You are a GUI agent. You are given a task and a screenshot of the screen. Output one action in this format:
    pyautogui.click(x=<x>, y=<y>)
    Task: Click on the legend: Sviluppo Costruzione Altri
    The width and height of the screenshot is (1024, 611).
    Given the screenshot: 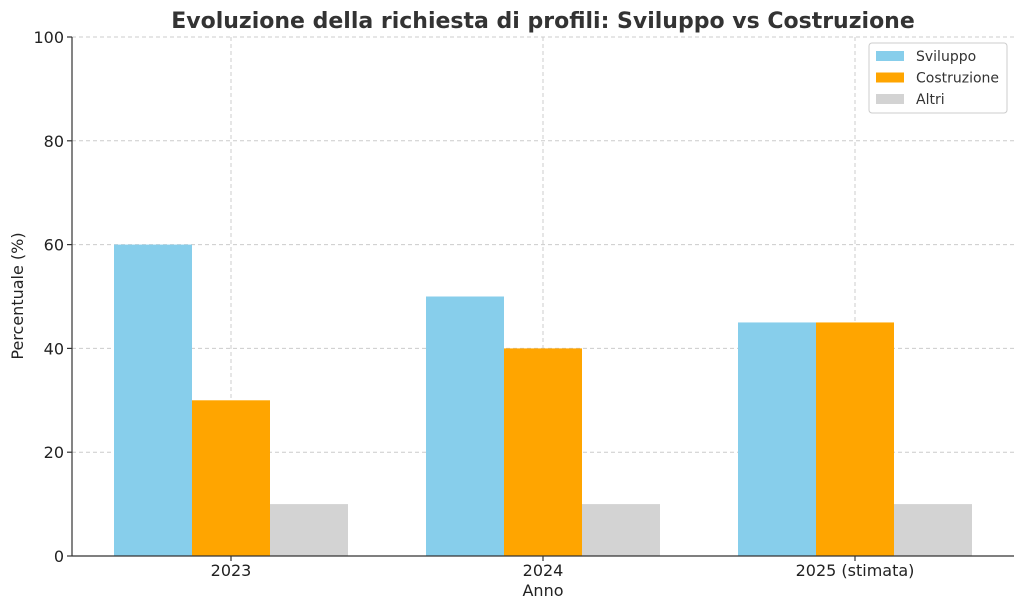 What is the action you would take?
    pyautogui.click(x=938, y=78)
    